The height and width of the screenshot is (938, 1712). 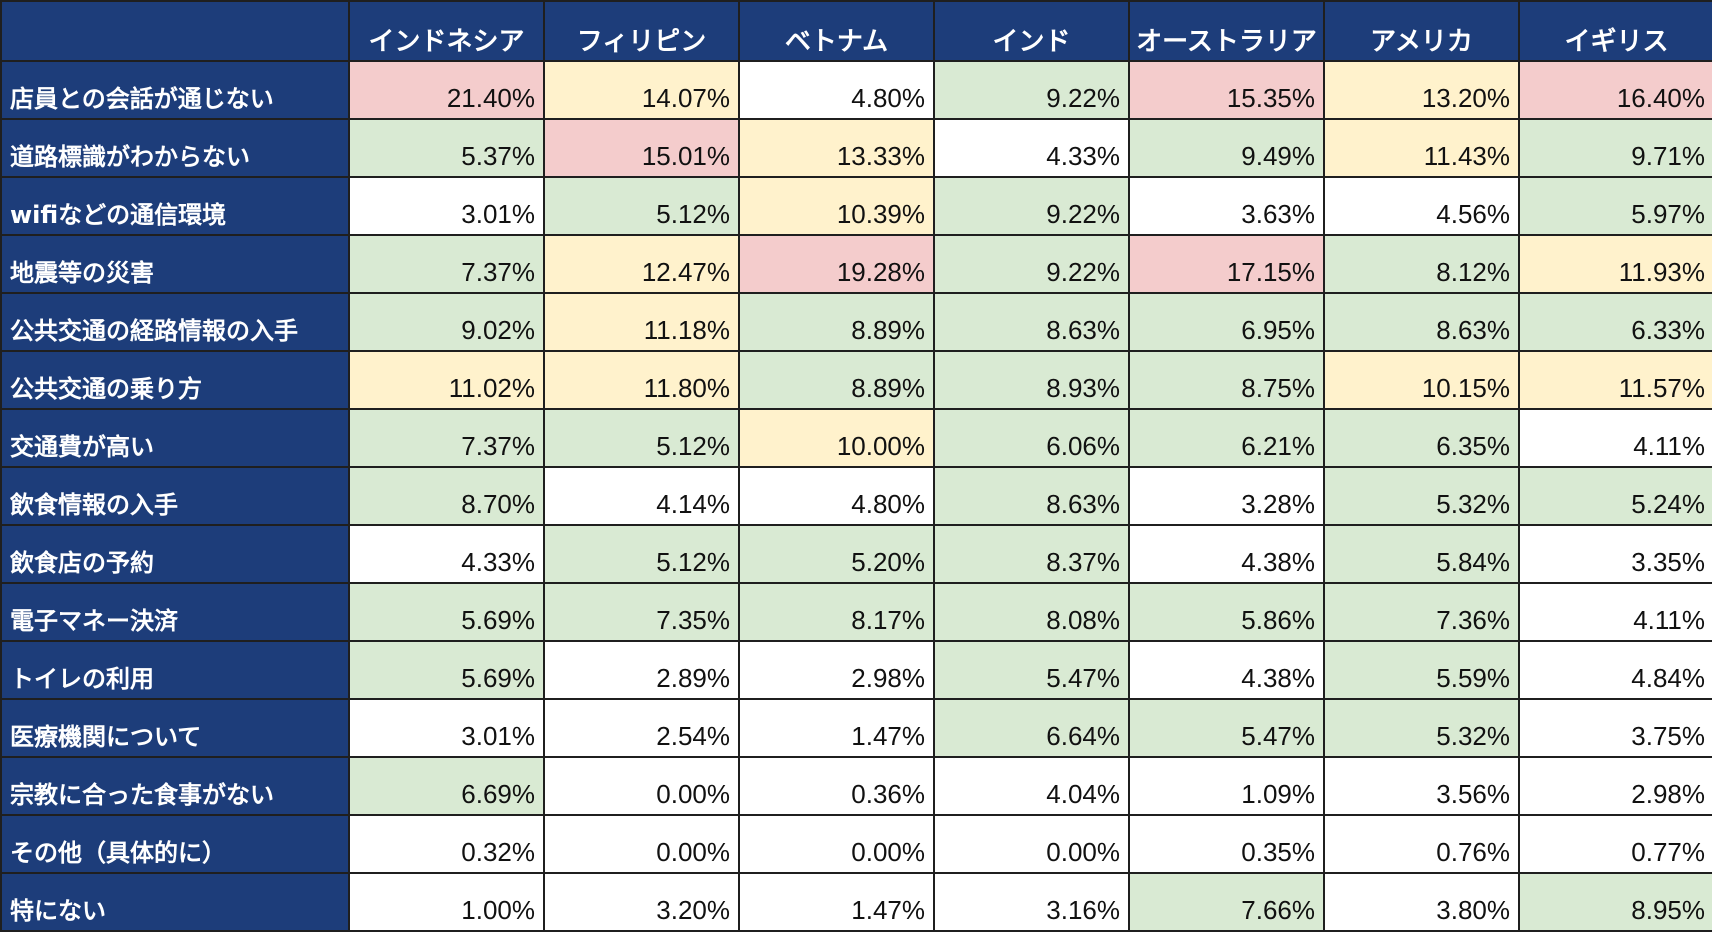 I want to click on row-label: 道路標識がわからない, so click(x=175, y=148).